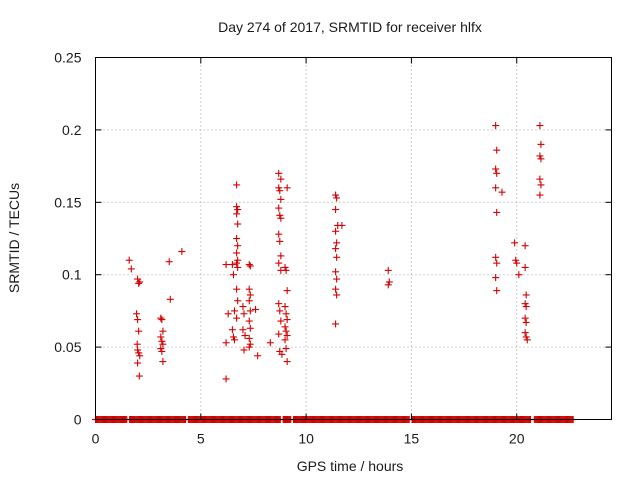  What do you see at coordinates (350, 466) in the screenshot?
I see `x-axis-label: GPS time / hours` at bounding box center [350, 466].